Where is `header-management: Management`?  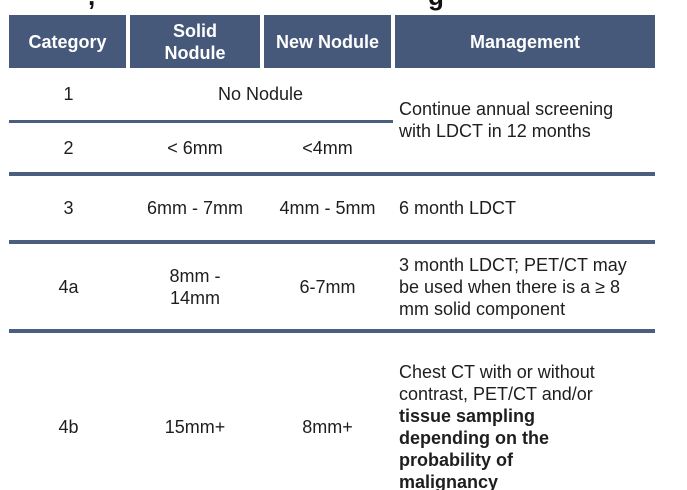
header-management: Management is located at coordinates (523, 41).